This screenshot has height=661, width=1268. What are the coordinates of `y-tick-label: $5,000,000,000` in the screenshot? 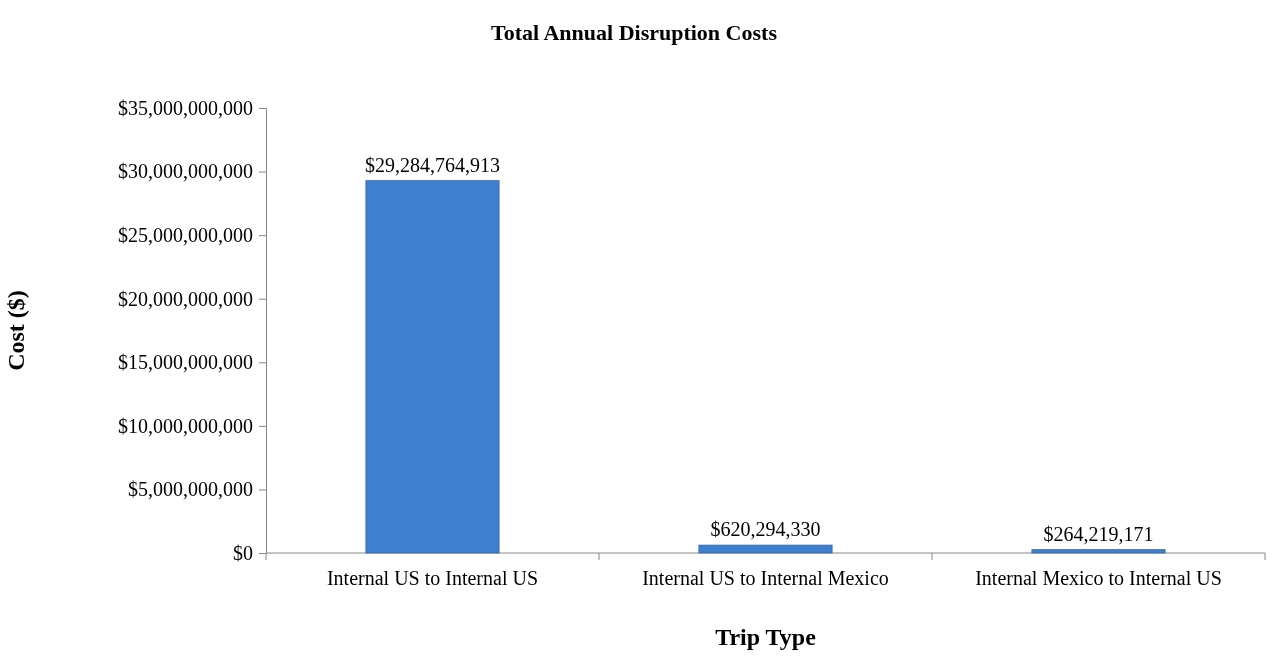 It's located at (190, 489).